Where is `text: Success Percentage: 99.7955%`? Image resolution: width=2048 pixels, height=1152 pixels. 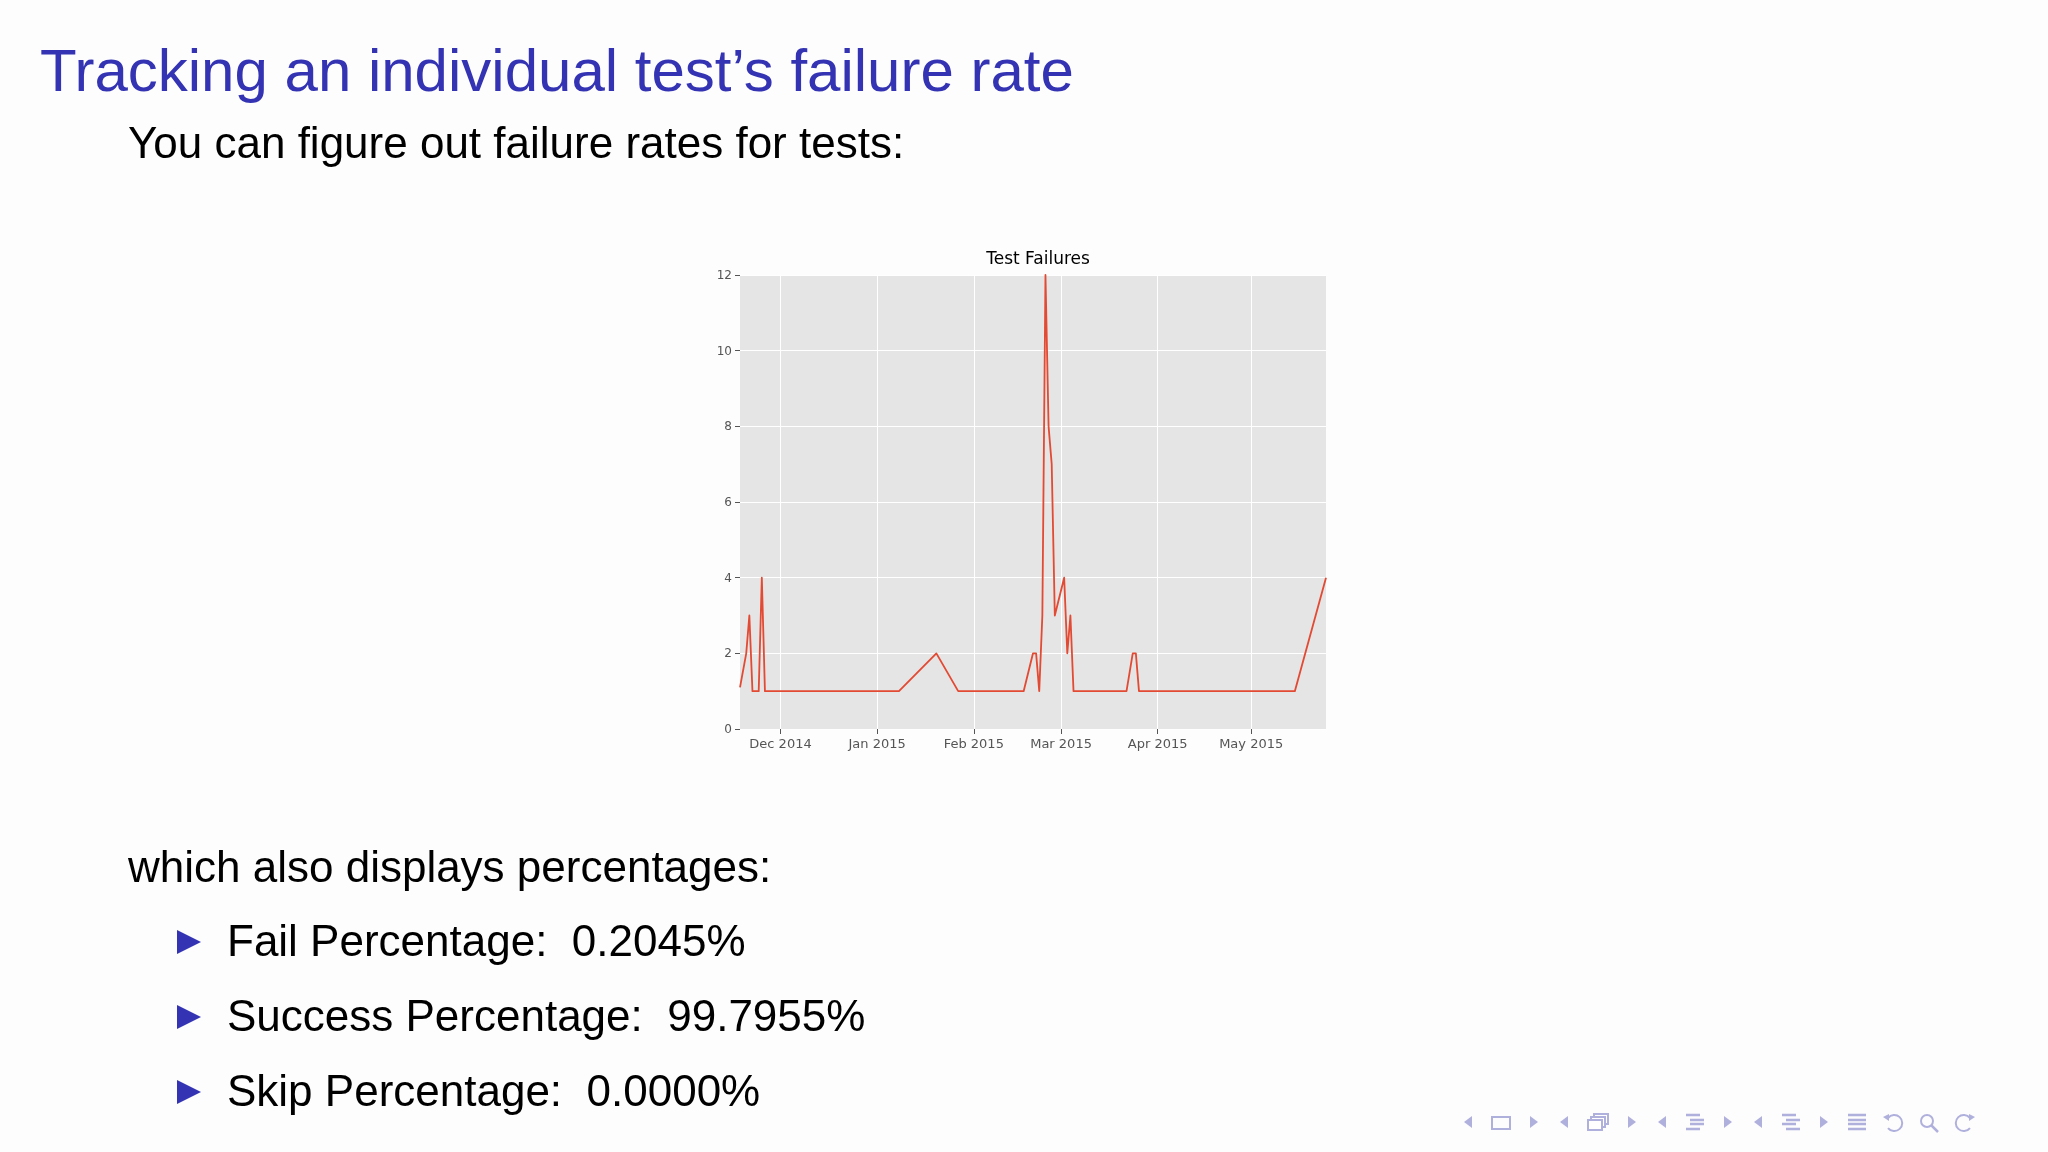 text: Success Percentage: 99.7955% is located at coordinates (546, 1016).